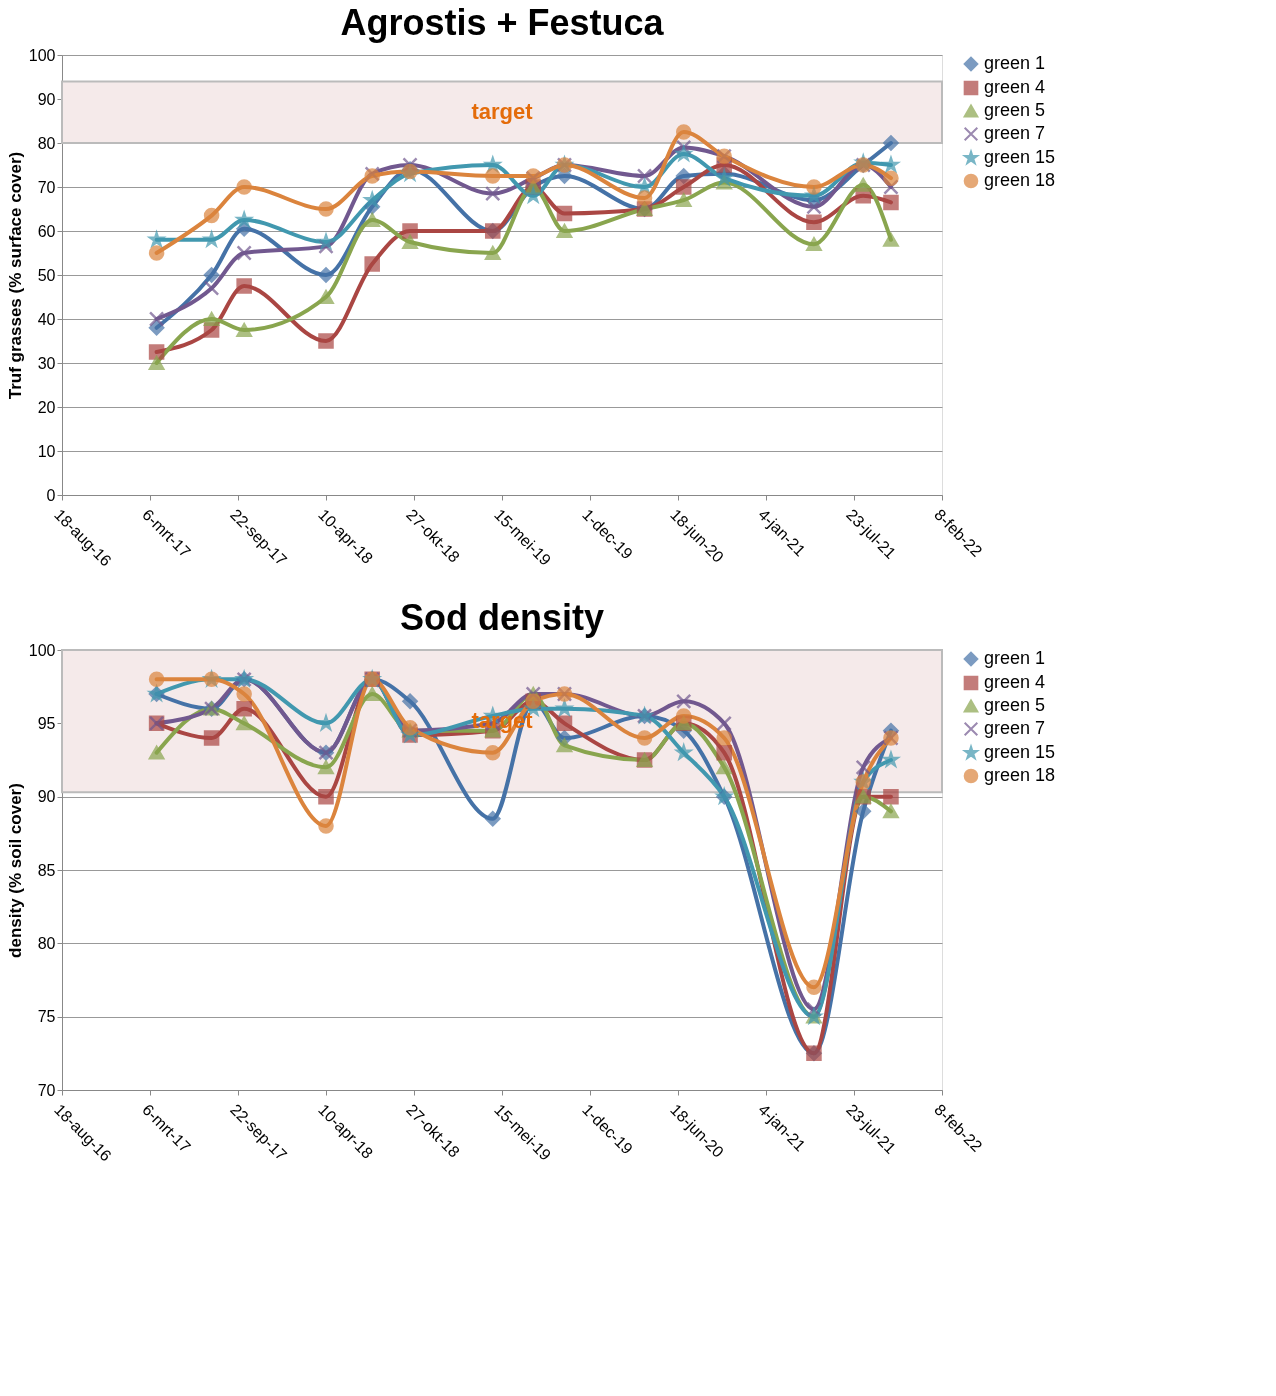 This screenshot has height=1396, width=1276. What do you see at coordinates (46, 1017) in the screenshot?
I see `y-tick-label: 75` at bounding box center [46, 1017].